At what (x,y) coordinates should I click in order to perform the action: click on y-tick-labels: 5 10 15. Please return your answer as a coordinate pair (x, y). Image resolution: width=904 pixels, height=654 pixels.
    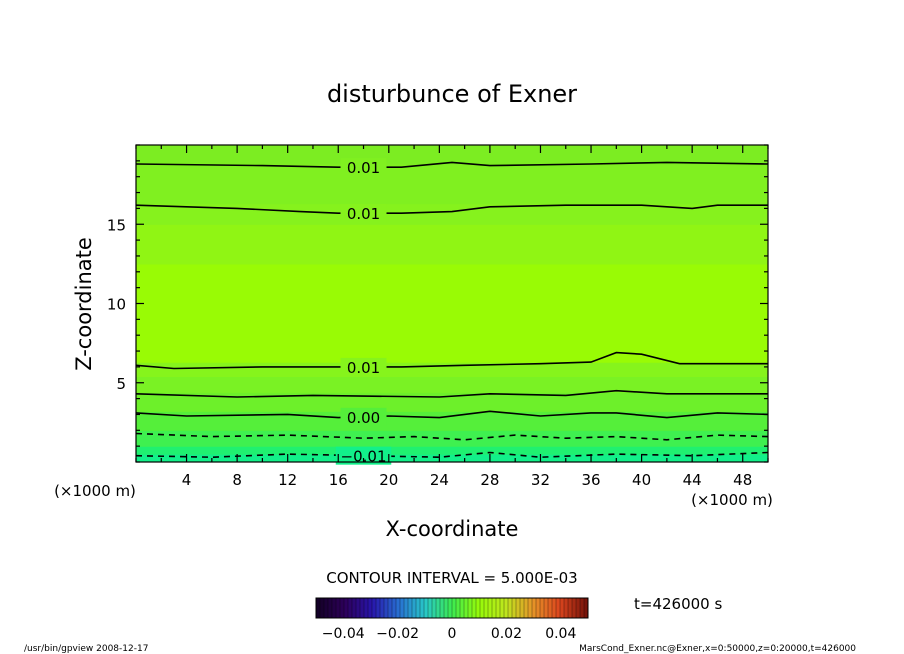
    Looking at the image, I should click on (116, 304).